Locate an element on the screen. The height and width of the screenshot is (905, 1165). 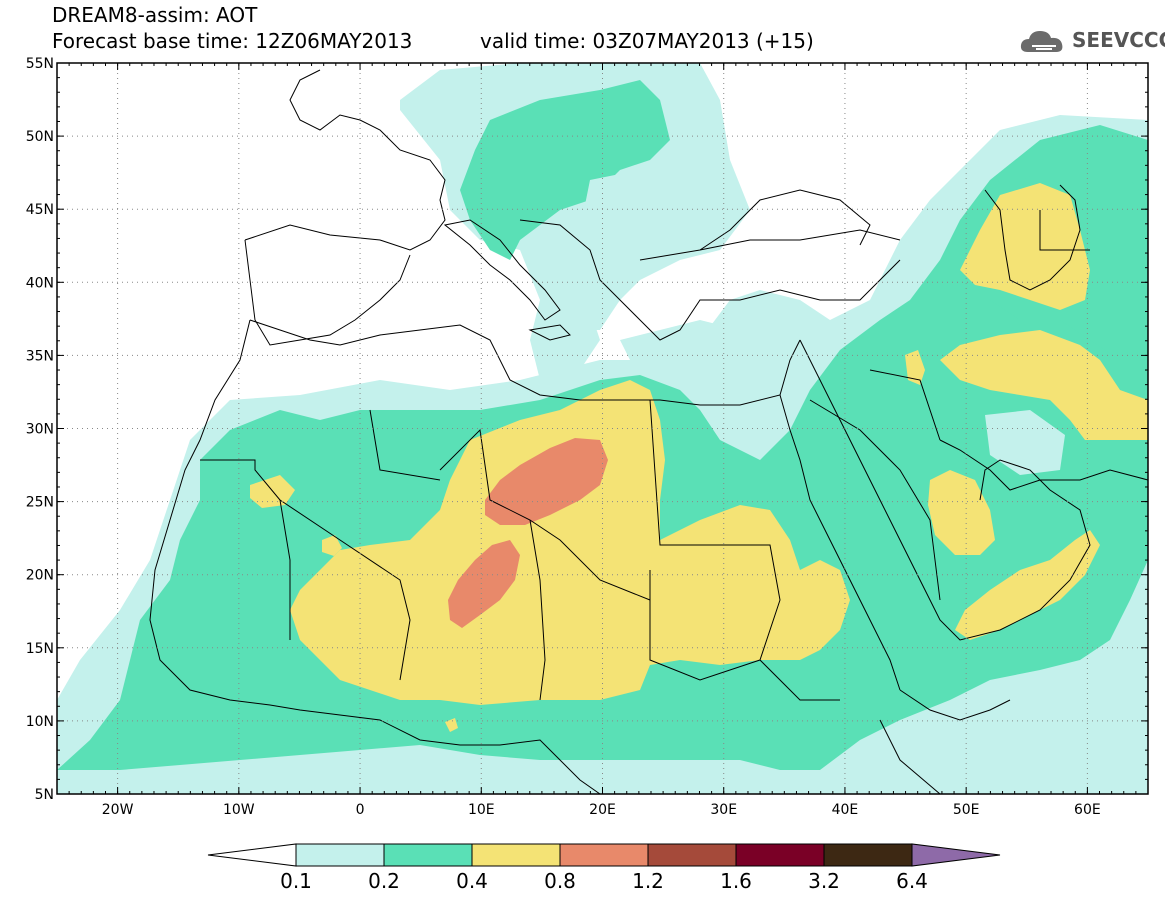
lon-label: 10W is located at coordinates (239, 810).